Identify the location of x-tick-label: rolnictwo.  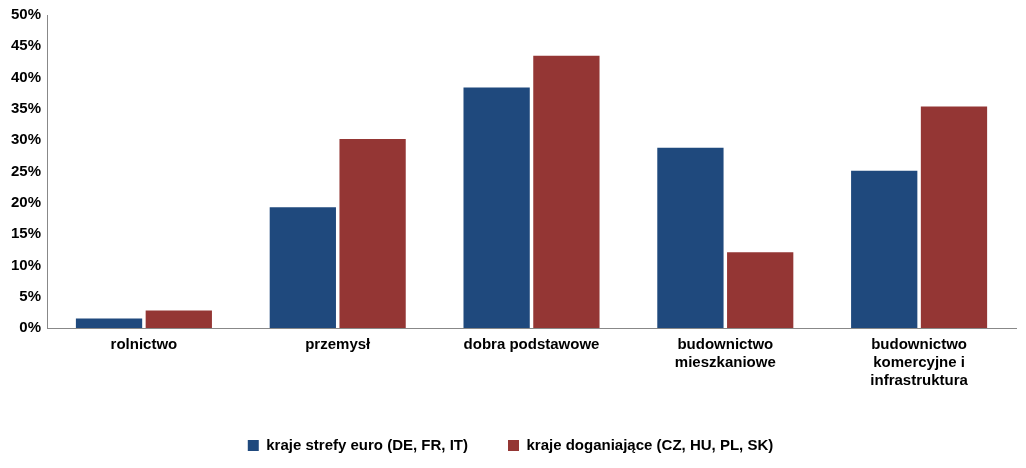
(144, 344).